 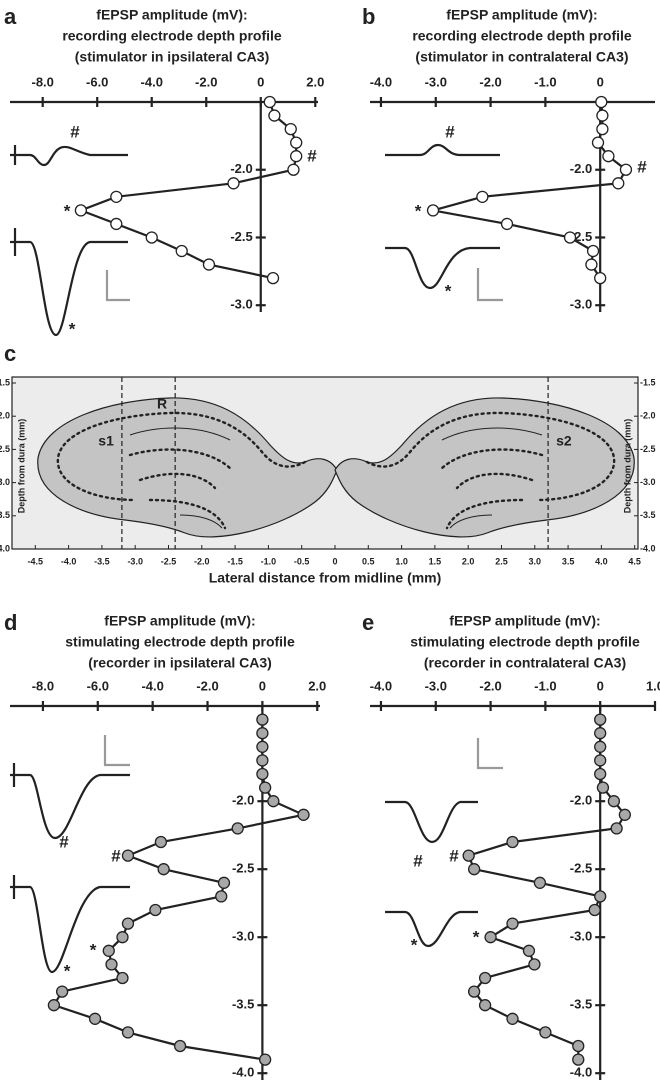 What do you see at coordinates (169, 561) in the screenshot?
I see `x-tick-label: -2.5` at bounding box center [169, 561].